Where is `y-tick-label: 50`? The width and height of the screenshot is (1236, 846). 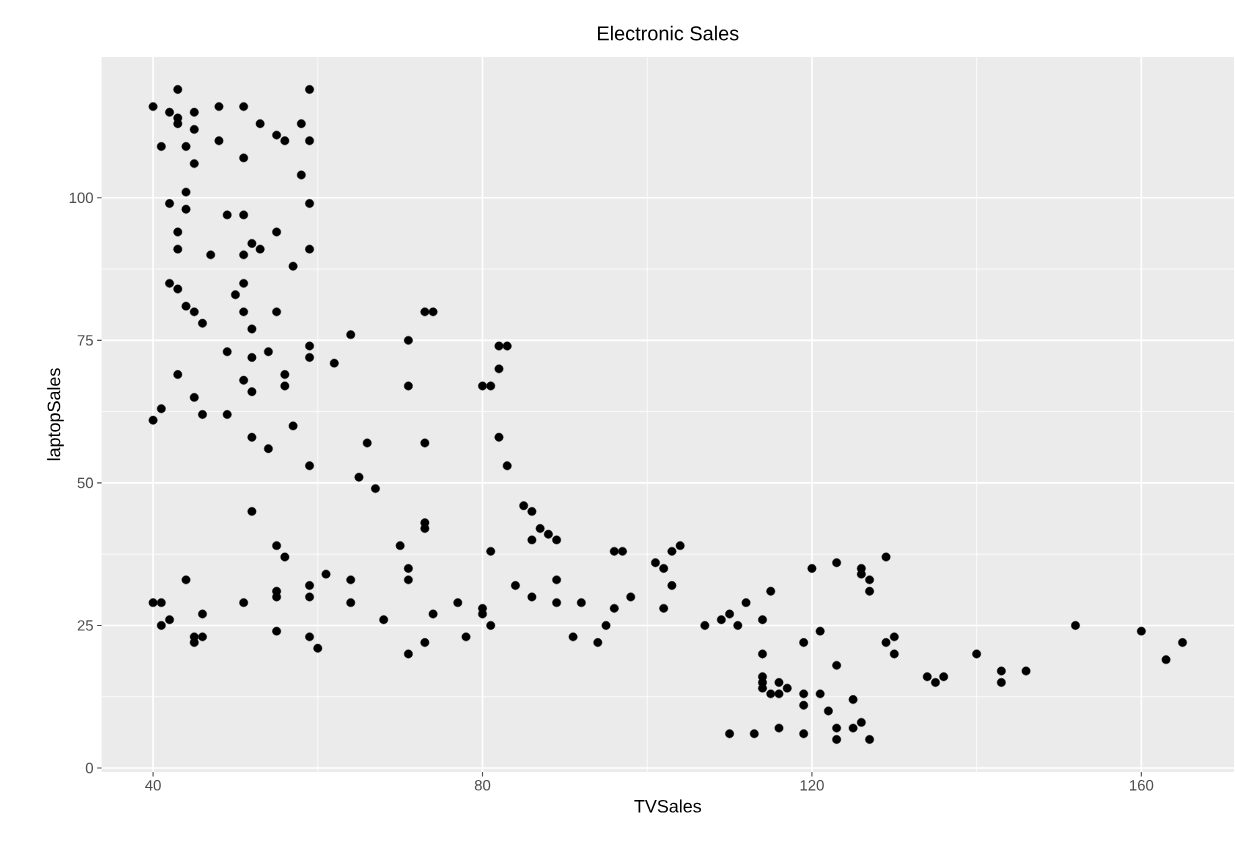
y-tick-label: 50 is located at coordinates (85, 483).